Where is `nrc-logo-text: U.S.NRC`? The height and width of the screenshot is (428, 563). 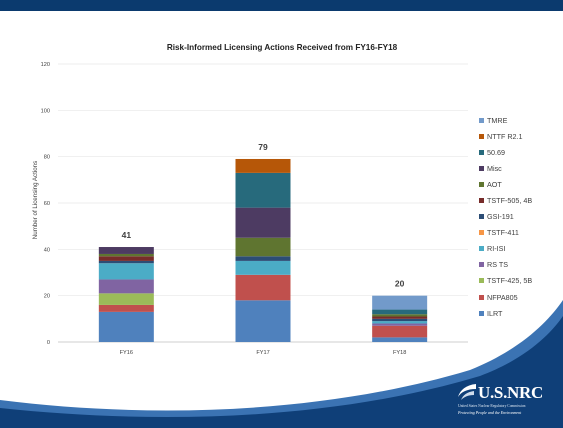 nrc-logo-text: U.S.NRC is located at coordinates (510, 392).